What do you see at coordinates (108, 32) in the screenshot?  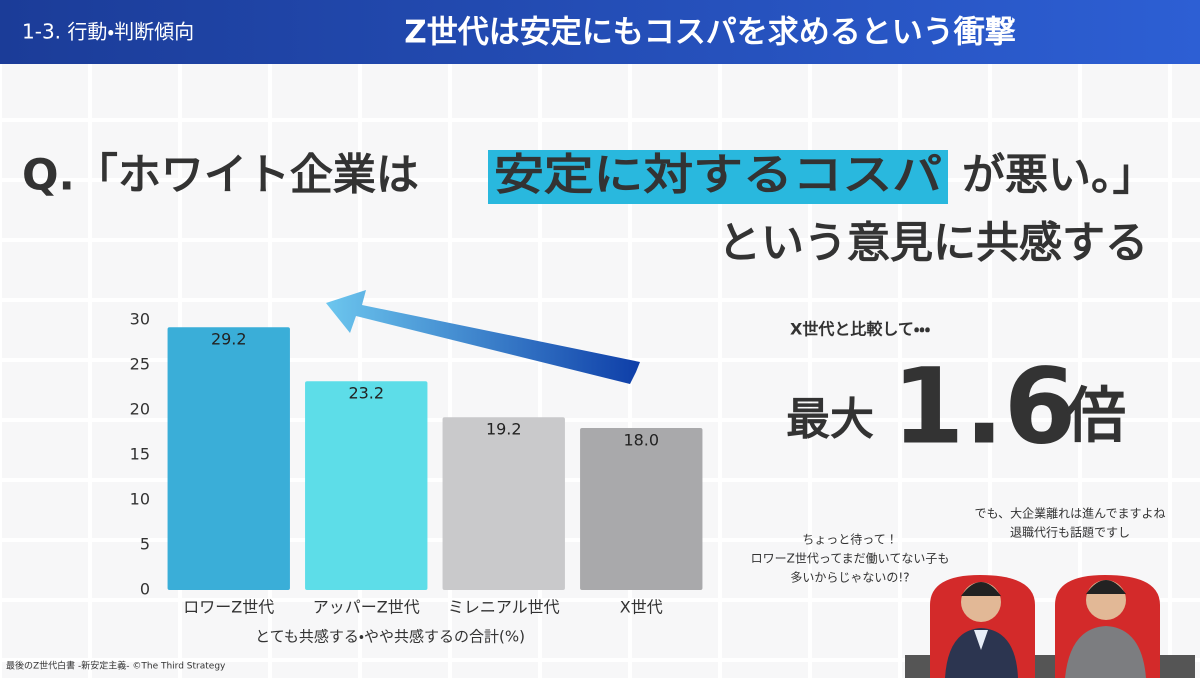 I see `header-section: 1-3. 行動・判断傾向` at bounding box center [108, 32].